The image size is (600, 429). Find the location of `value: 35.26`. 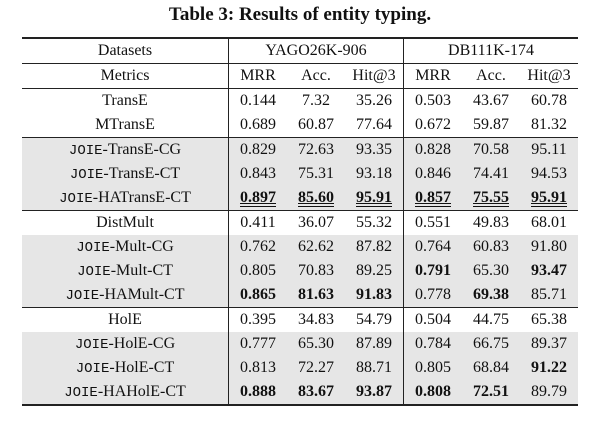

value: 35.26 is located at coordinates (374, 100).